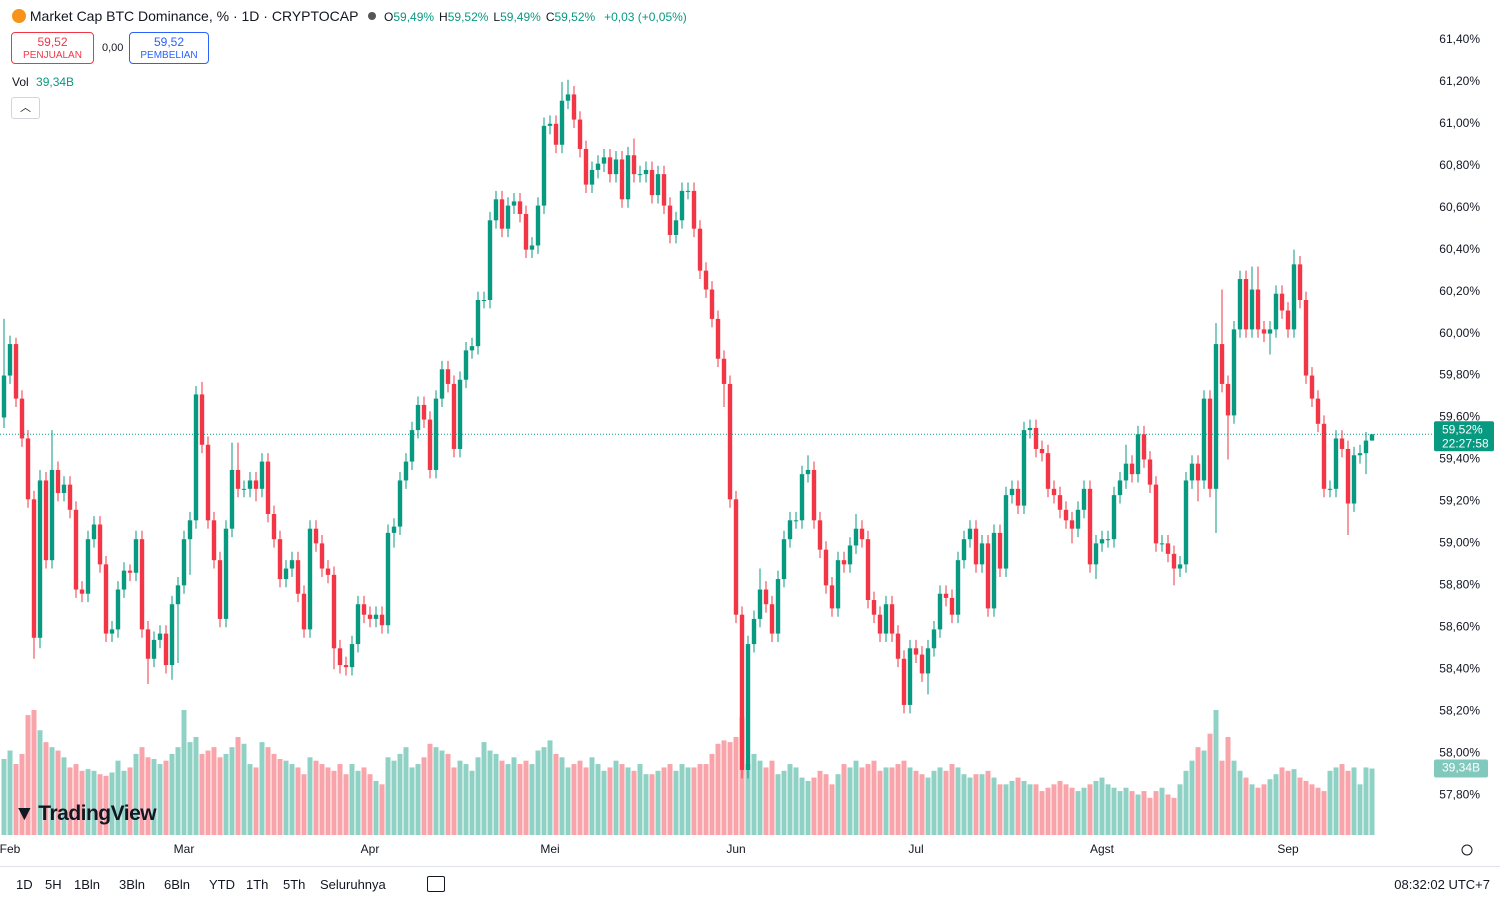  Describe the element at coordinates (1459, 585) in the screenshot. I see `y-tick-label: 58,80%` at that location.